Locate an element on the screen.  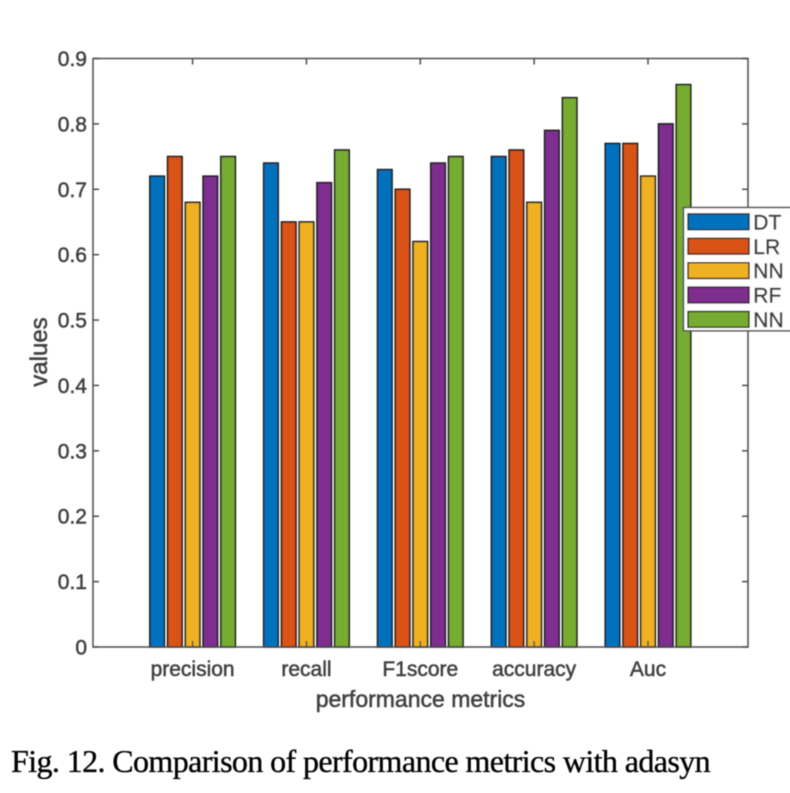
svg-text: 0.9 is located at coordinates (72, 59).